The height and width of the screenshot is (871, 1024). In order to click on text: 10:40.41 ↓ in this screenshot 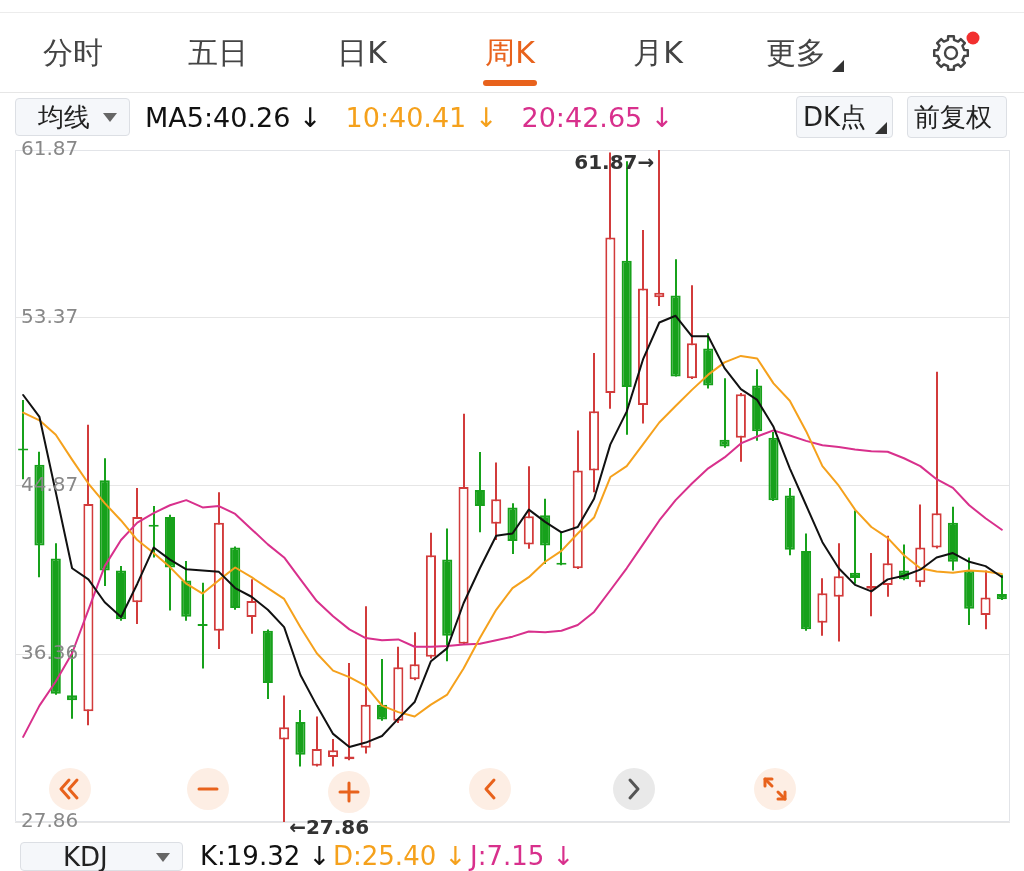, I will do `click(421, 118)`.